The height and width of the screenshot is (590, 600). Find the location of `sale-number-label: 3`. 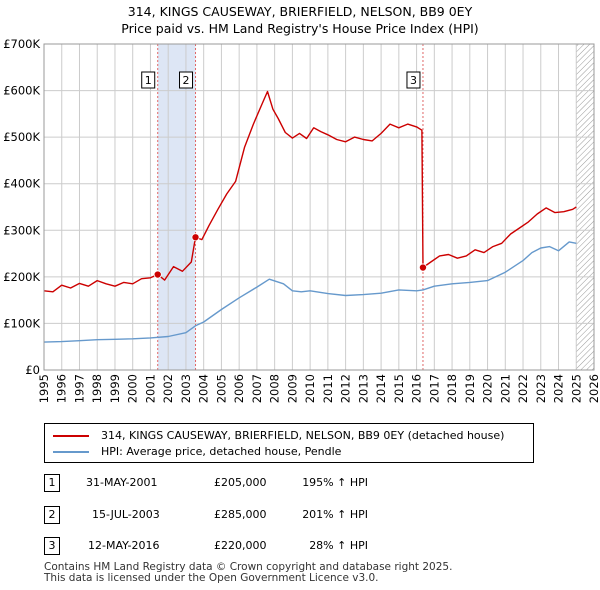

sale-number-label: 3 is located at coordinates (413, 80).